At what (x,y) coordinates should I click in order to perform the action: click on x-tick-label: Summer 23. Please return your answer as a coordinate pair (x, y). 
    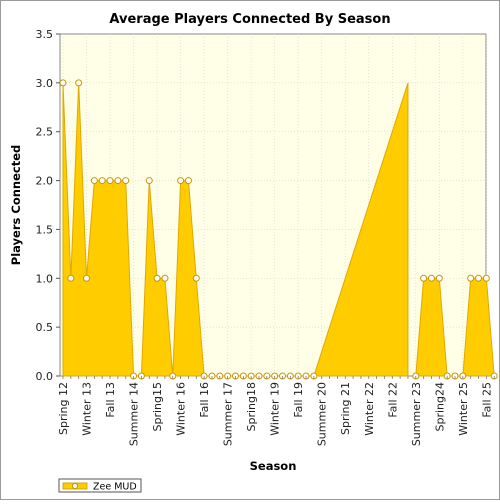
    Looking at the image, I should click on (416, 414).